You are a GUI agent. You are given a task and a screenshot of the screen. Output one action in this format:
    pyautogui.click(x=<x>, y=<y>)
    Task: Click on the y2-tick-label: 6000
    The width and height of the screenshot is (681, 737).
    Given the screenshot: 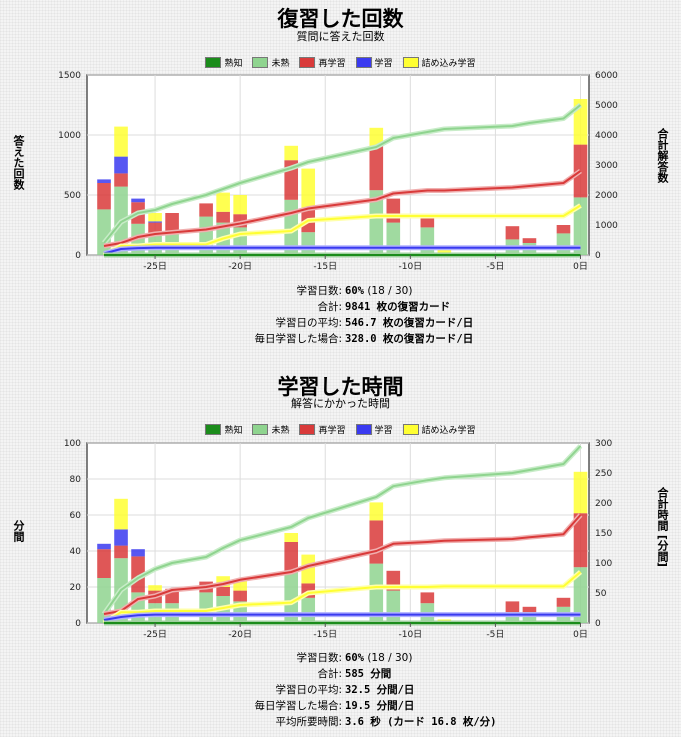 What is the action you would take?
    pyautogui.click(x=606, y=76)
    